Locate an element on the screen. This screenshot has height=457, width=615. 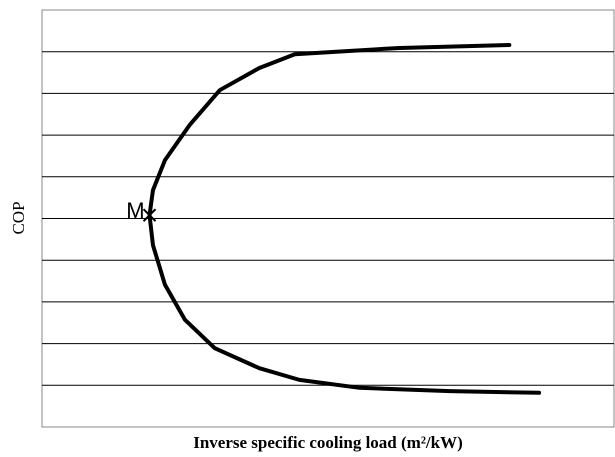
annotation: M is located at coordinates (135, 210).